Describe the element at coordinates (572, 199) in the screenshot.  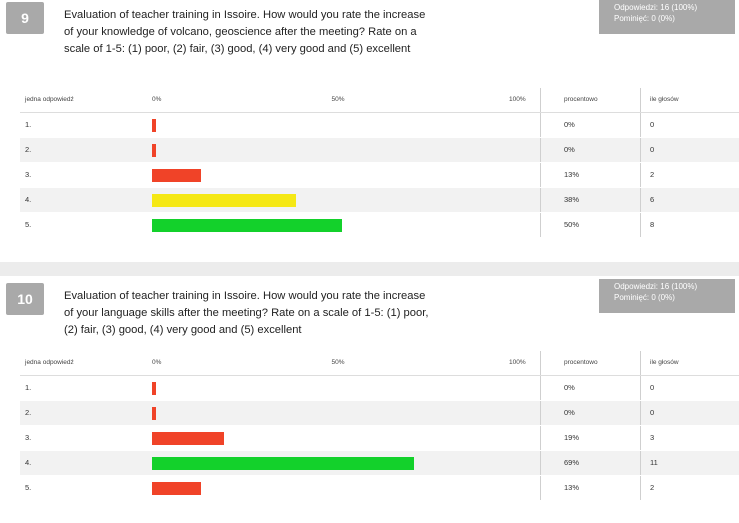
I see `percent-value: 38%` at that location.